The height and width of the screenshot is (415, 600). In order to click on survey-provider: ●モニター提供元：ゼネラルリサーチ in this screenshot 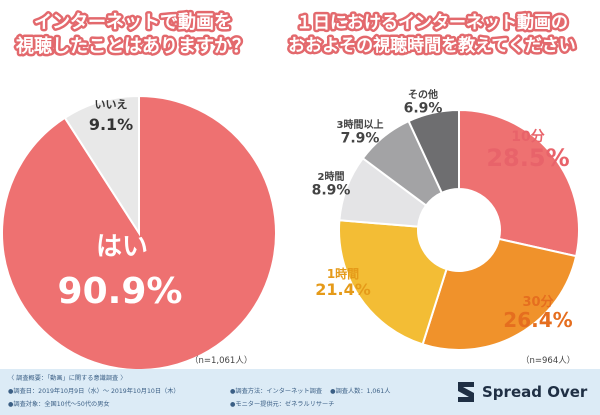, I will do `click(282, 404)`.